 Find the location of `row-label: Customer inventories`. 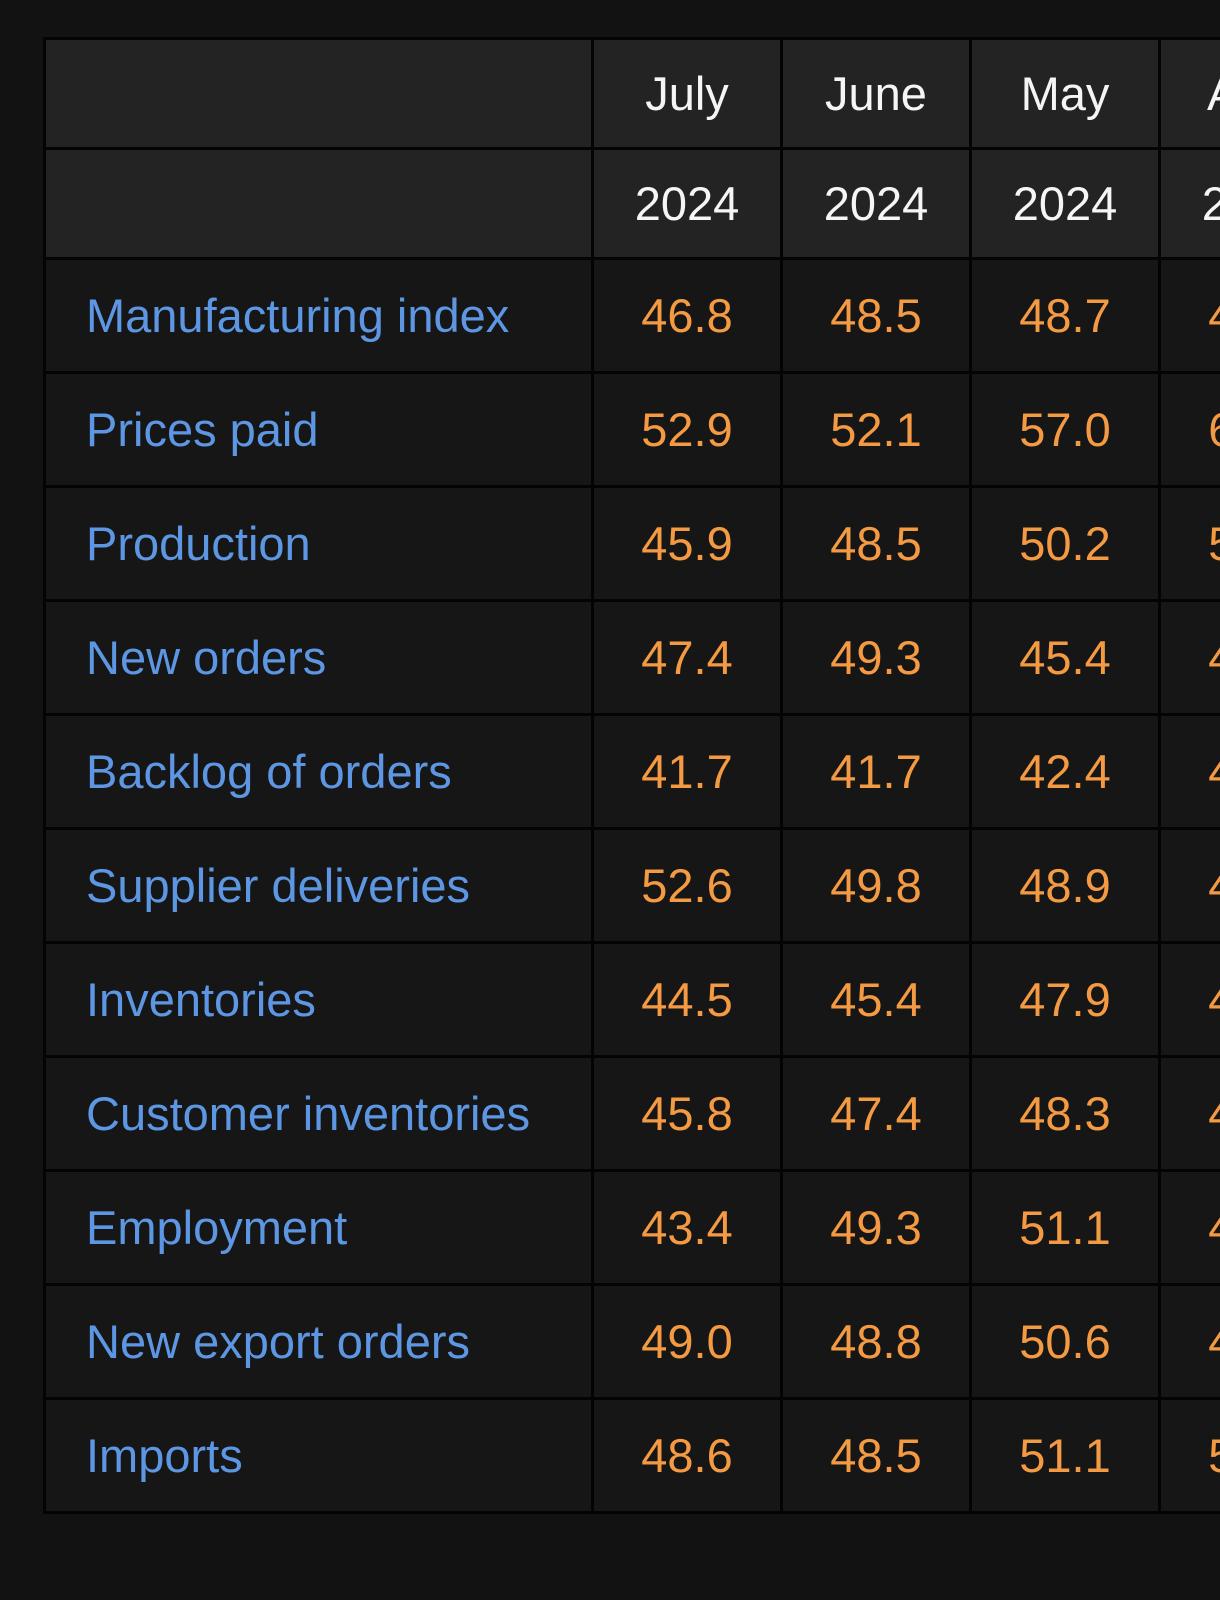

row-label: Customer inventories is located at coordinates (318, 1113).